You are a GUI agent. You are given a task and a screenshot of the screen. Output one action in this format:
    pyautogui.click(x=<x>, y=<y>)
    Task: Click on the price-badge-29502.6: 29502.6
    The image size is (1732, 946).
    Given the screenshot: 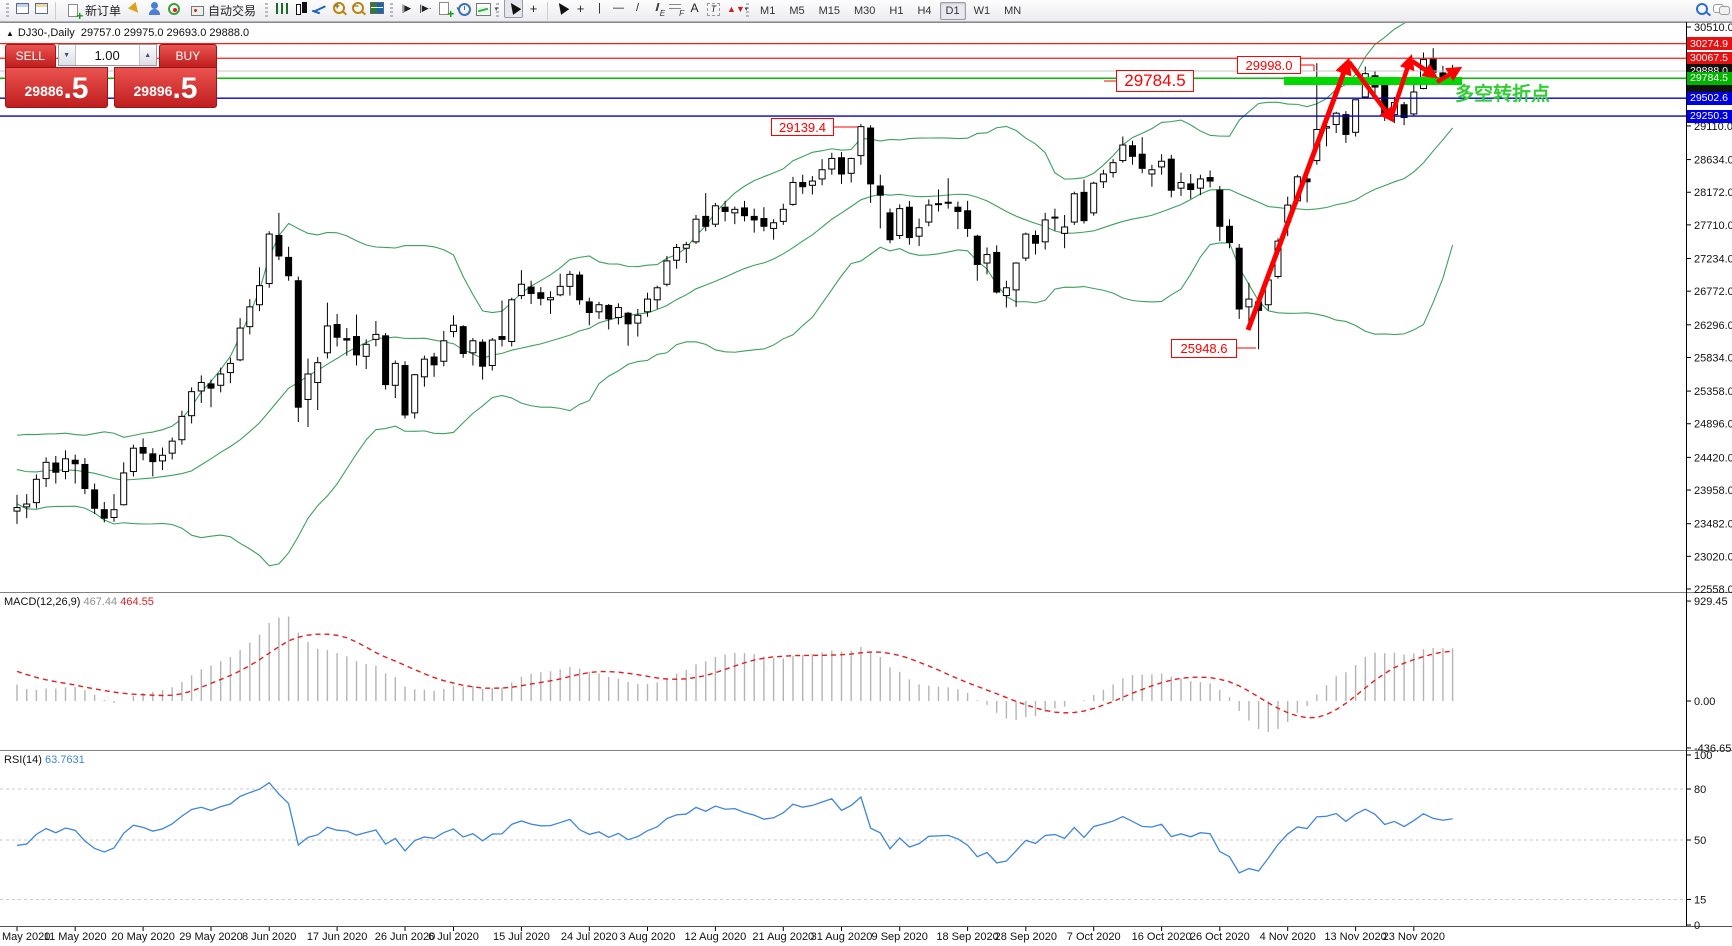 What is the action you would take?
    pyautogui.click(x=1709, y=98)
    